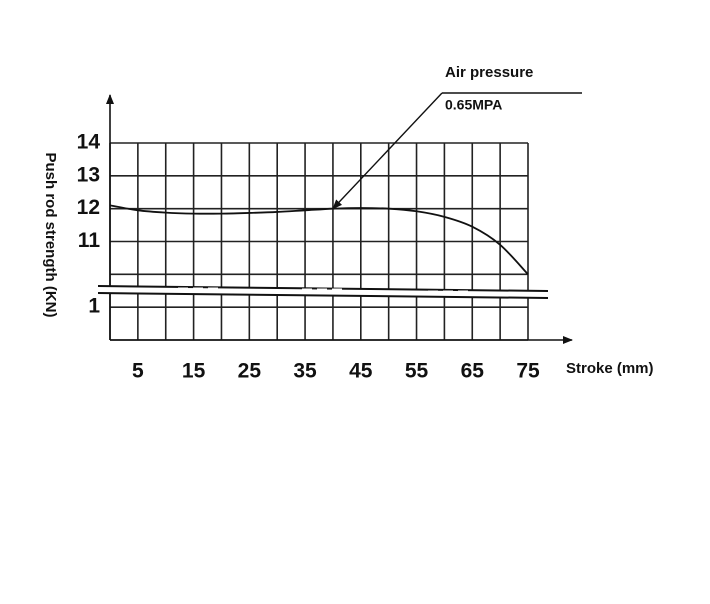 The width and height of the screenshot is (710, 604). What do you see at coordinates (528, 371) in the screenshot?
I see `x-tick-label: 75` at bounding box center [528, 371].